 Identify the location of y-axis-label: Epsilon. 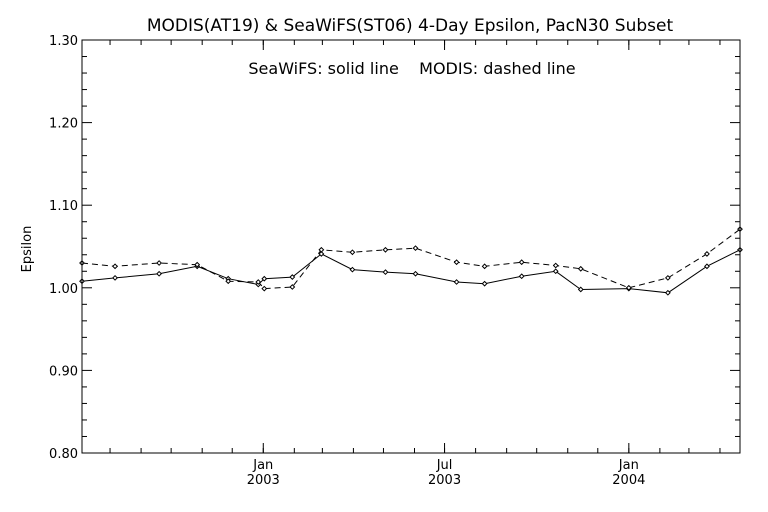
(27, 249).